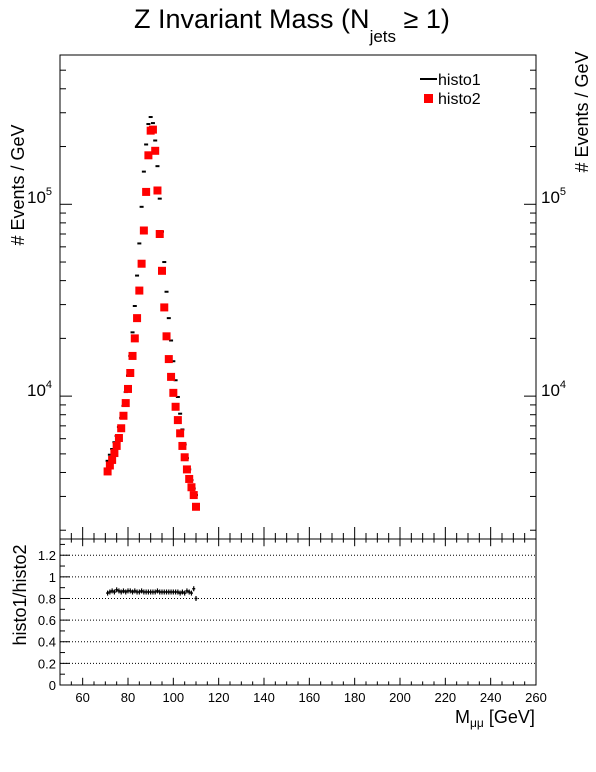 This screenshot has width=596, height=772. What do you see at coordinates (400, 697) in the screenshot?
I see `x-tick-label: 200` at bounding box center [400, 697].